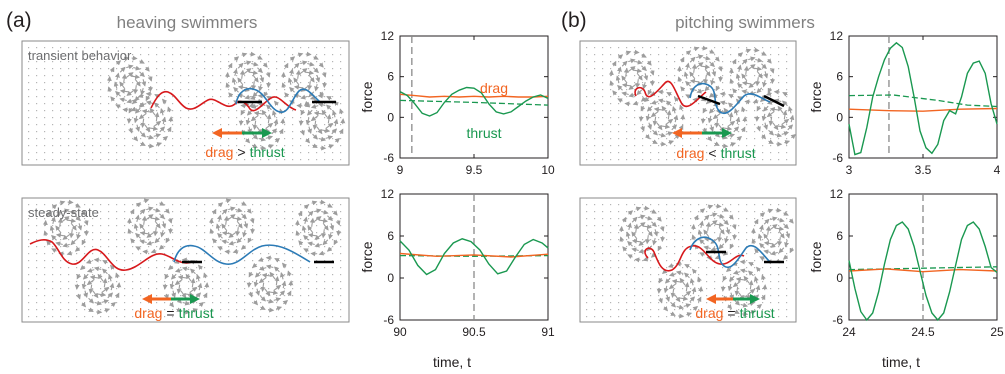 This screenshot has width=1005, height=374. I want to click on panel-label-a: (a), so click(19, 20).